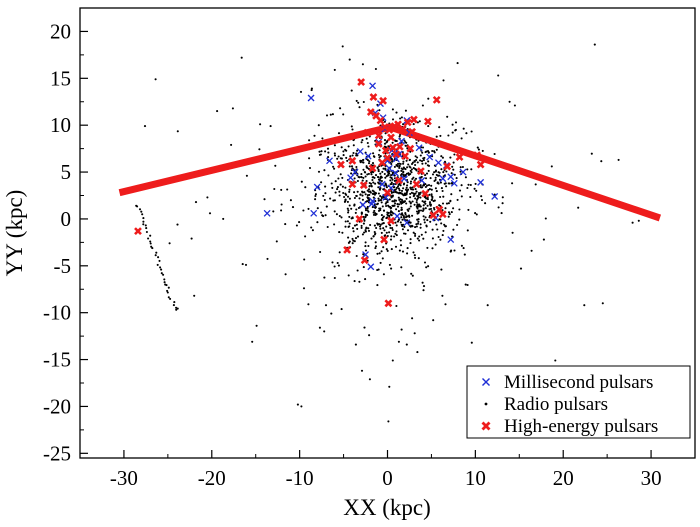  What do you see at coordinates (57, 360) in the screenshot?
I see `y-tick-label: -15` at bounding box center [57, 360].